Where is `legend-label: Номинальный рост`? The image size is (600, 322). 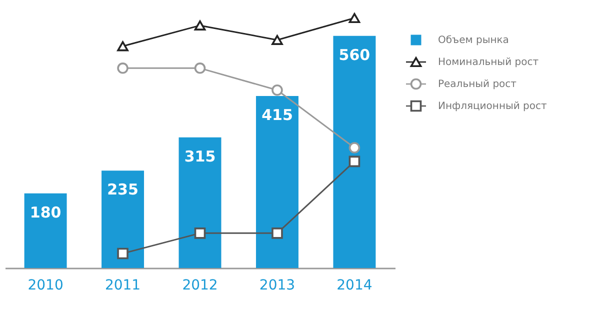
legend-label: Номинальный рост is located at coordinates (488, 62).